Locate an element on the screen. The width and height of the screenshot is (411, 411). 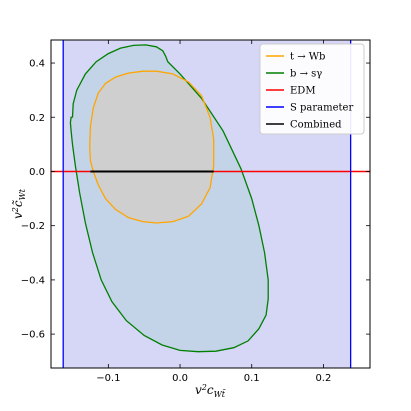
y-tick-label: 0.4 is located at coordinates (37, 64).